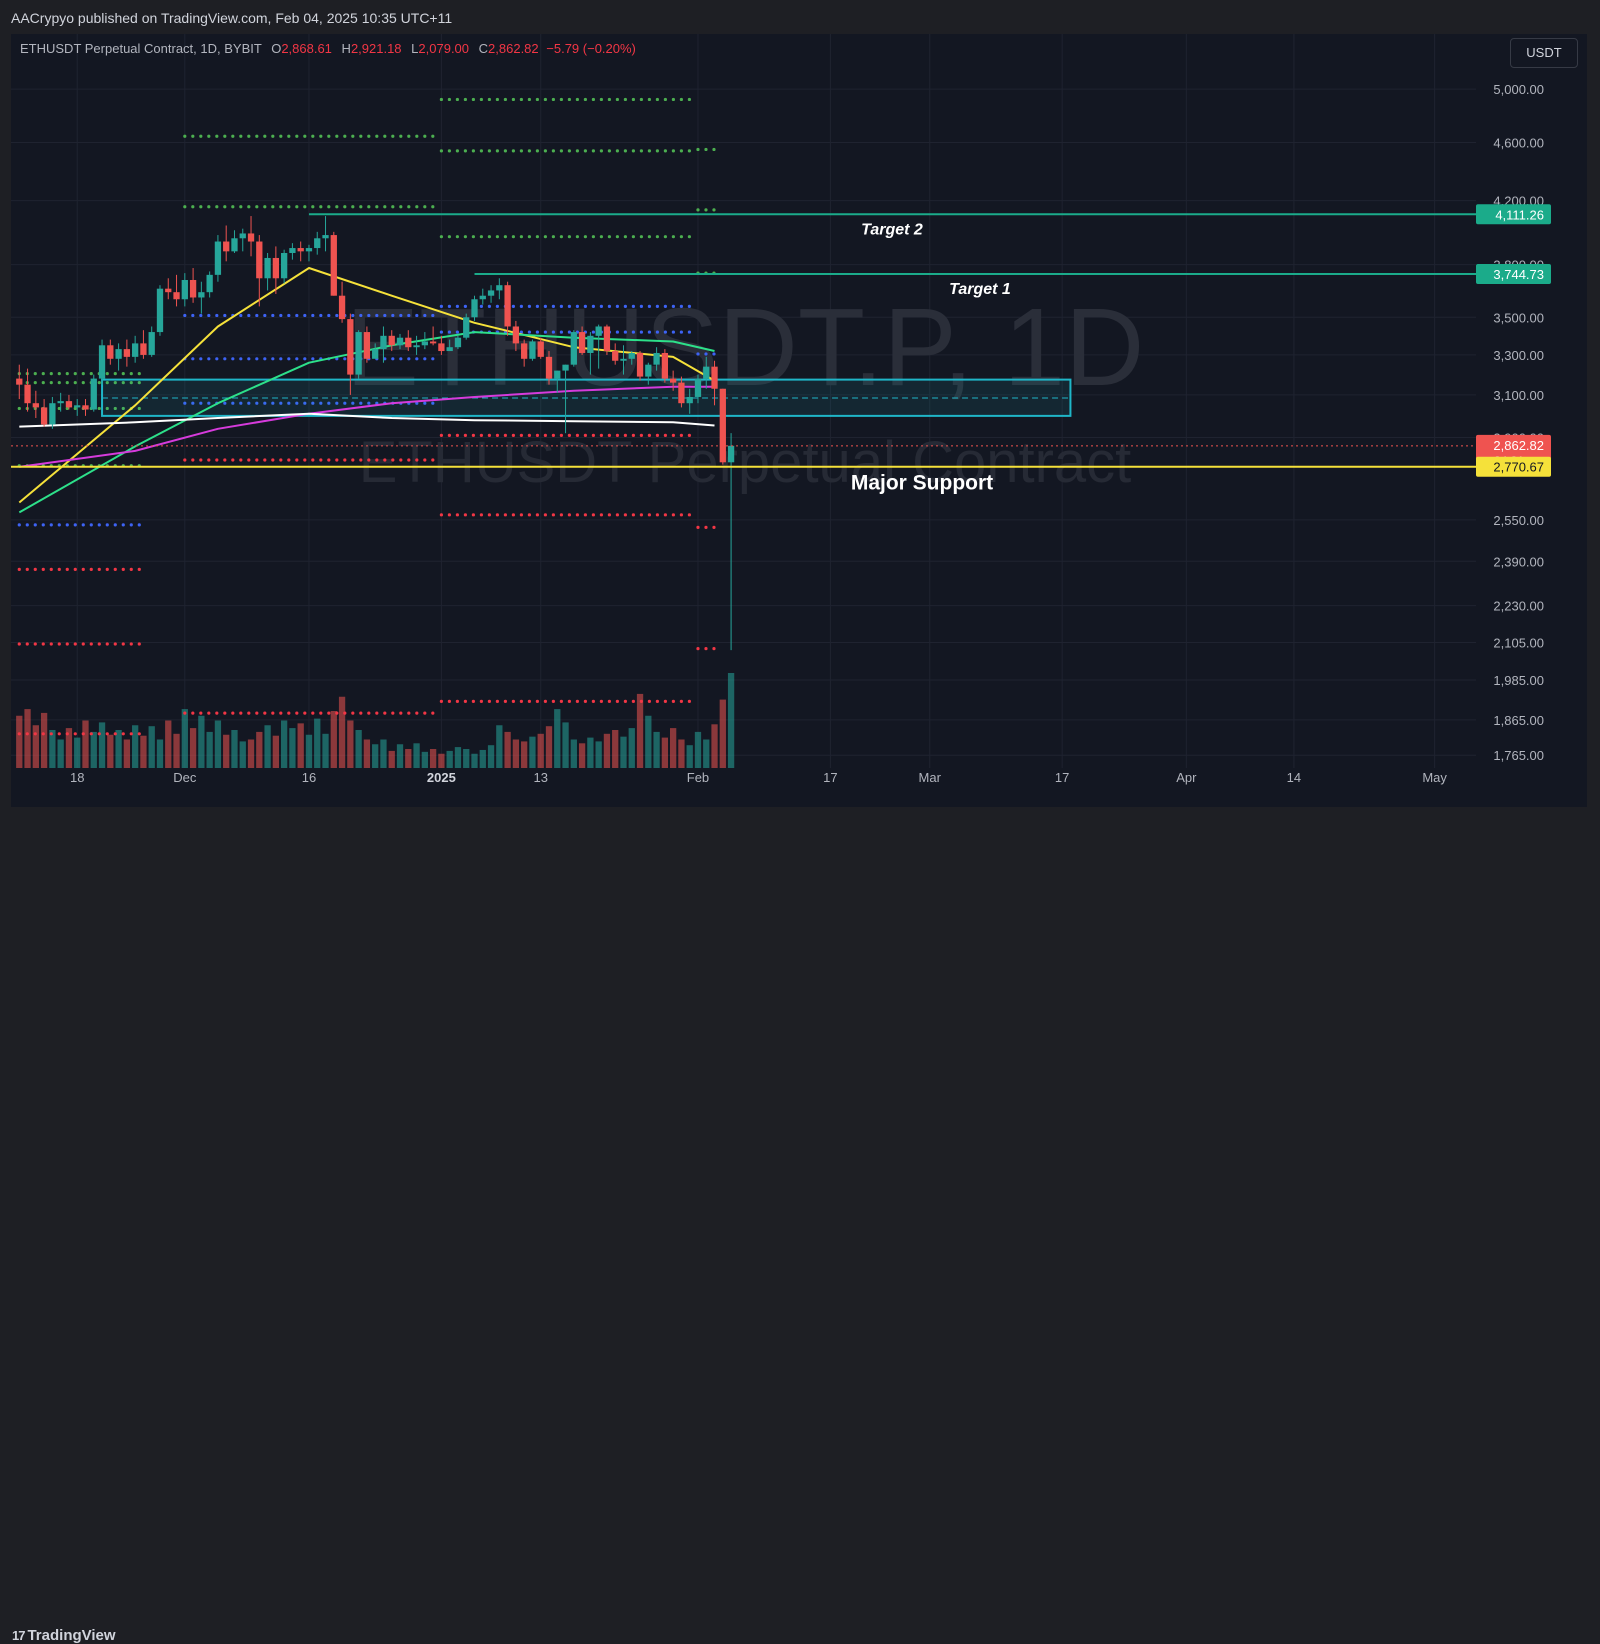 This screenshot has width=1600, height=1644. Describe the element at coordinates (745, 347) in the screenshot. I see `watermark-symbol: ETHUSDT.P, 1D` at that location.